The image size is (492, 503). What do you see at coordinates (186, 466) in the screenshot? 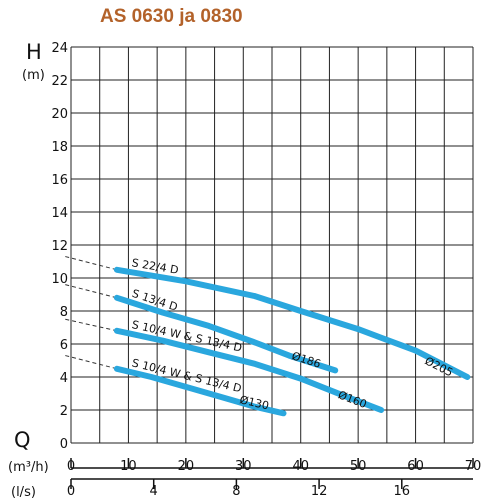
I see `x-tick-label-primary: 20` at bounding box center [186, 466].